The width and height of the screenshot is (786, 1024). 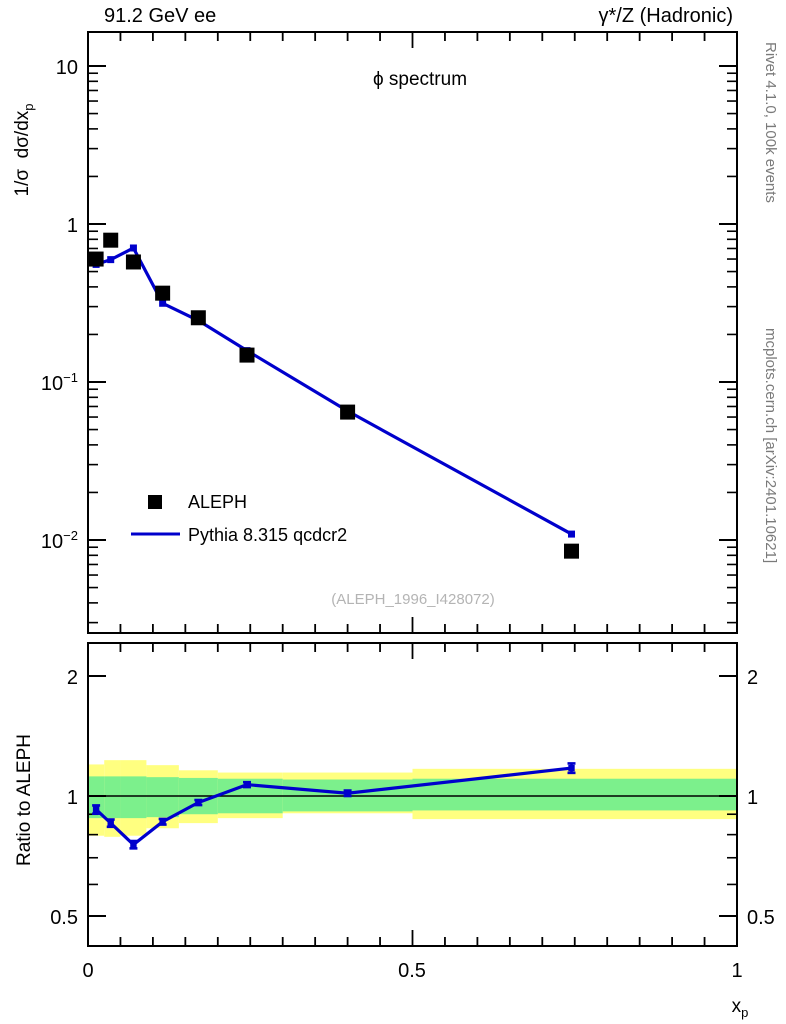 I want to click on legend-label-pythia: Pythia 8.315 qcdcr2, so click(x=267, y=535).